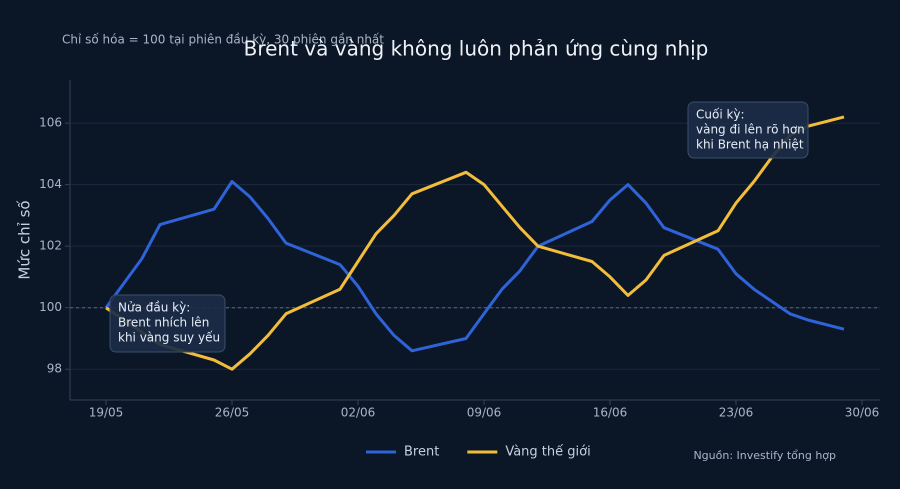 This screenshot has width=900, height=489. What do you see at coordinates (50, 307) in the screenshot?
I see `y-tick-label: 100` at bounding box center [50, 307].